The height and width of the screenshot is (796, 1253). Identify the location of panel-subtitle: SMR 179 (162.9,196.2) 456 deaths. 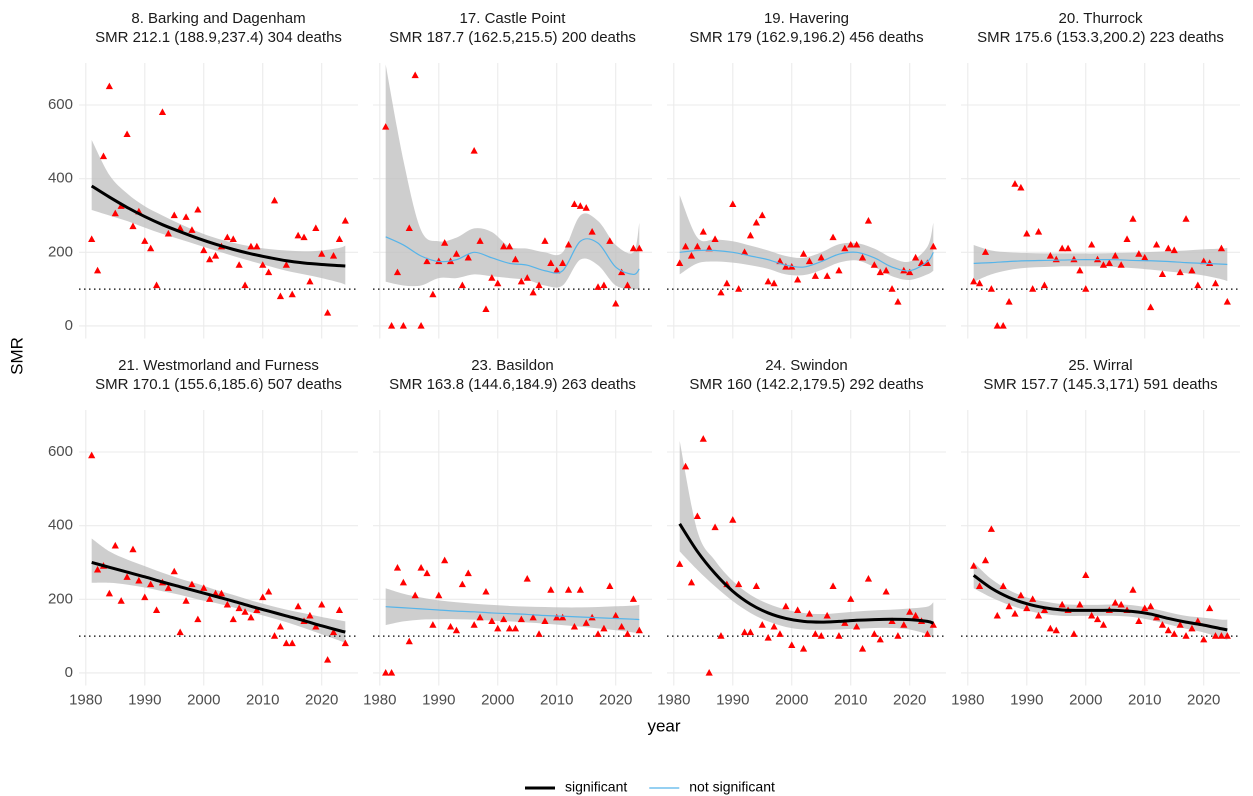
(806, 37).